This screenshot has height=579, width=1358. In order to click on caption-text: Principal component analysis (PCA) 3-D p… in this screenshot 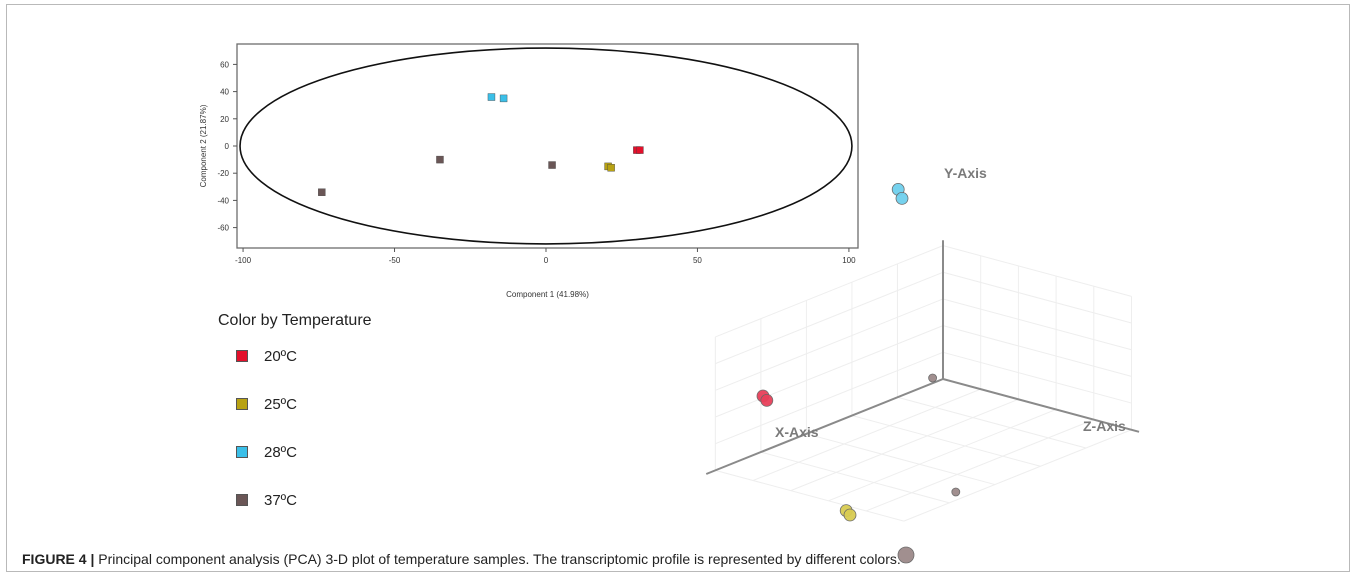, I will do `click(497, 559)`.